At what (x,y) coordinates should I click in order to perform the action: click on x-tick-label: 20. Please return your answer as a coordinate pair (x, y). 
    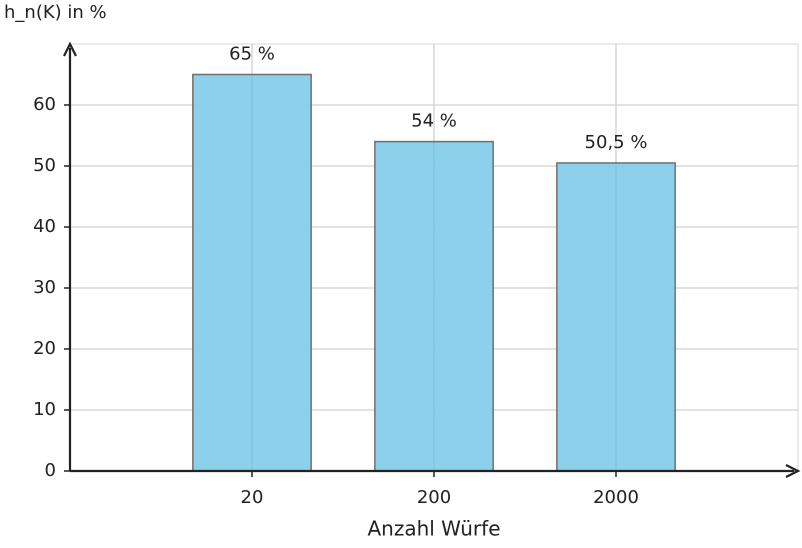
    Looking at the image, I should click on (252, 497).